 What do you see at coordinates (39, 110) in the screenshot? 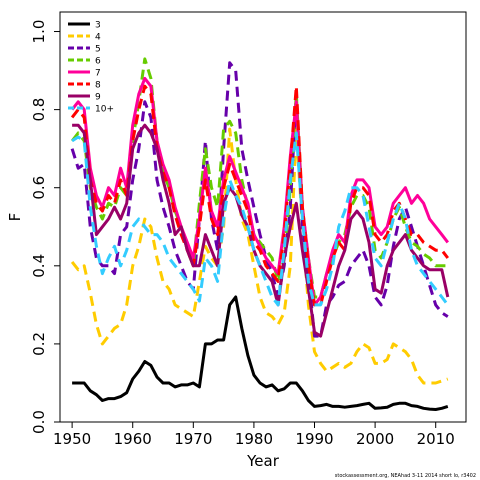
I see `y-tick-label: 0.8` at bounding box center [39, 110].